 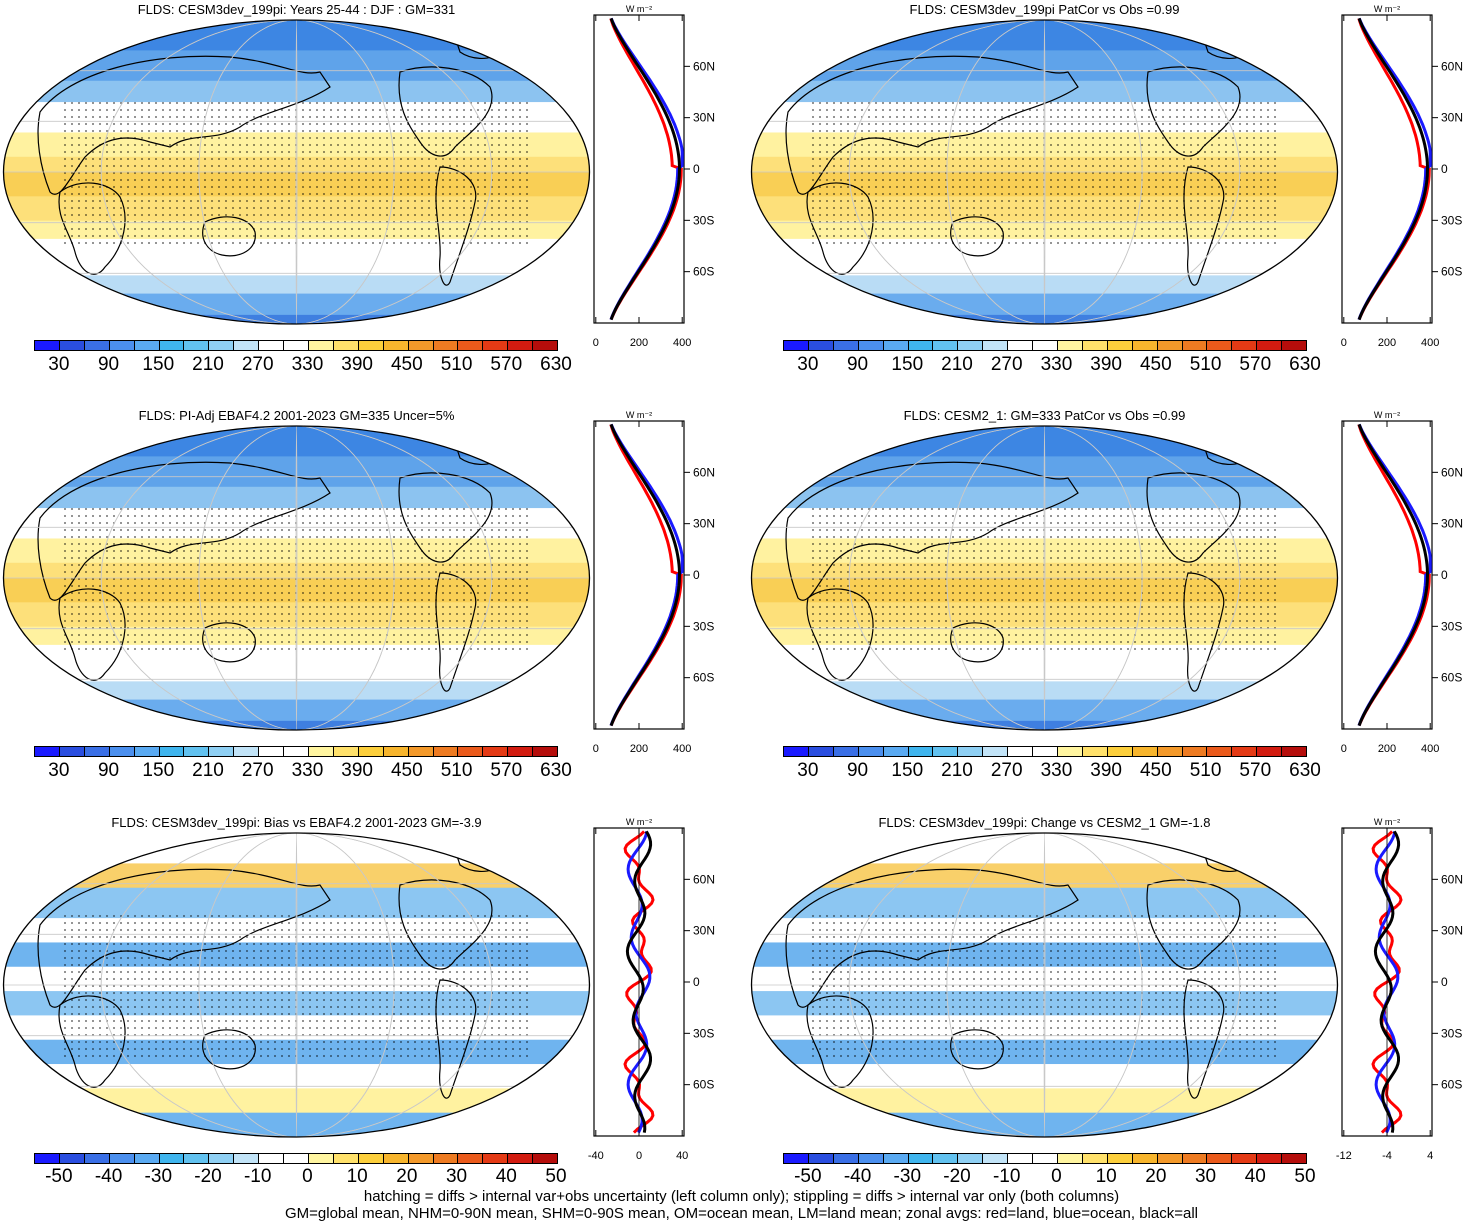 I want to click on colorbar-labels: 30 90 150 210 270 330 390 450 510 570 630, so click(x=303, y=771).